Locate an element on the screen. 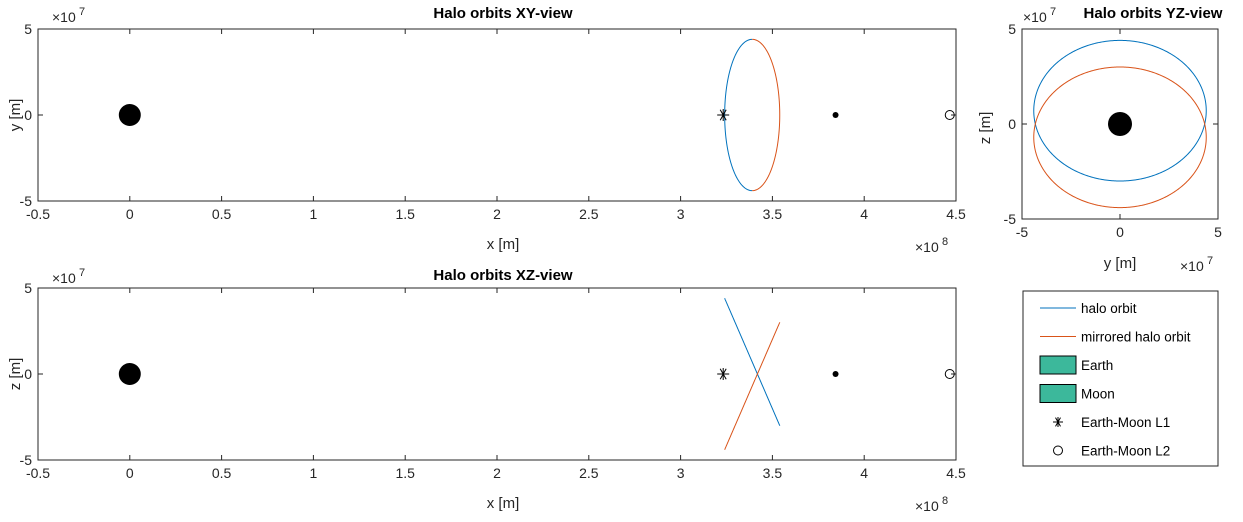 The image size is (1243, 522). xz-halo-orbit-line is located at coordinates (752, 361).